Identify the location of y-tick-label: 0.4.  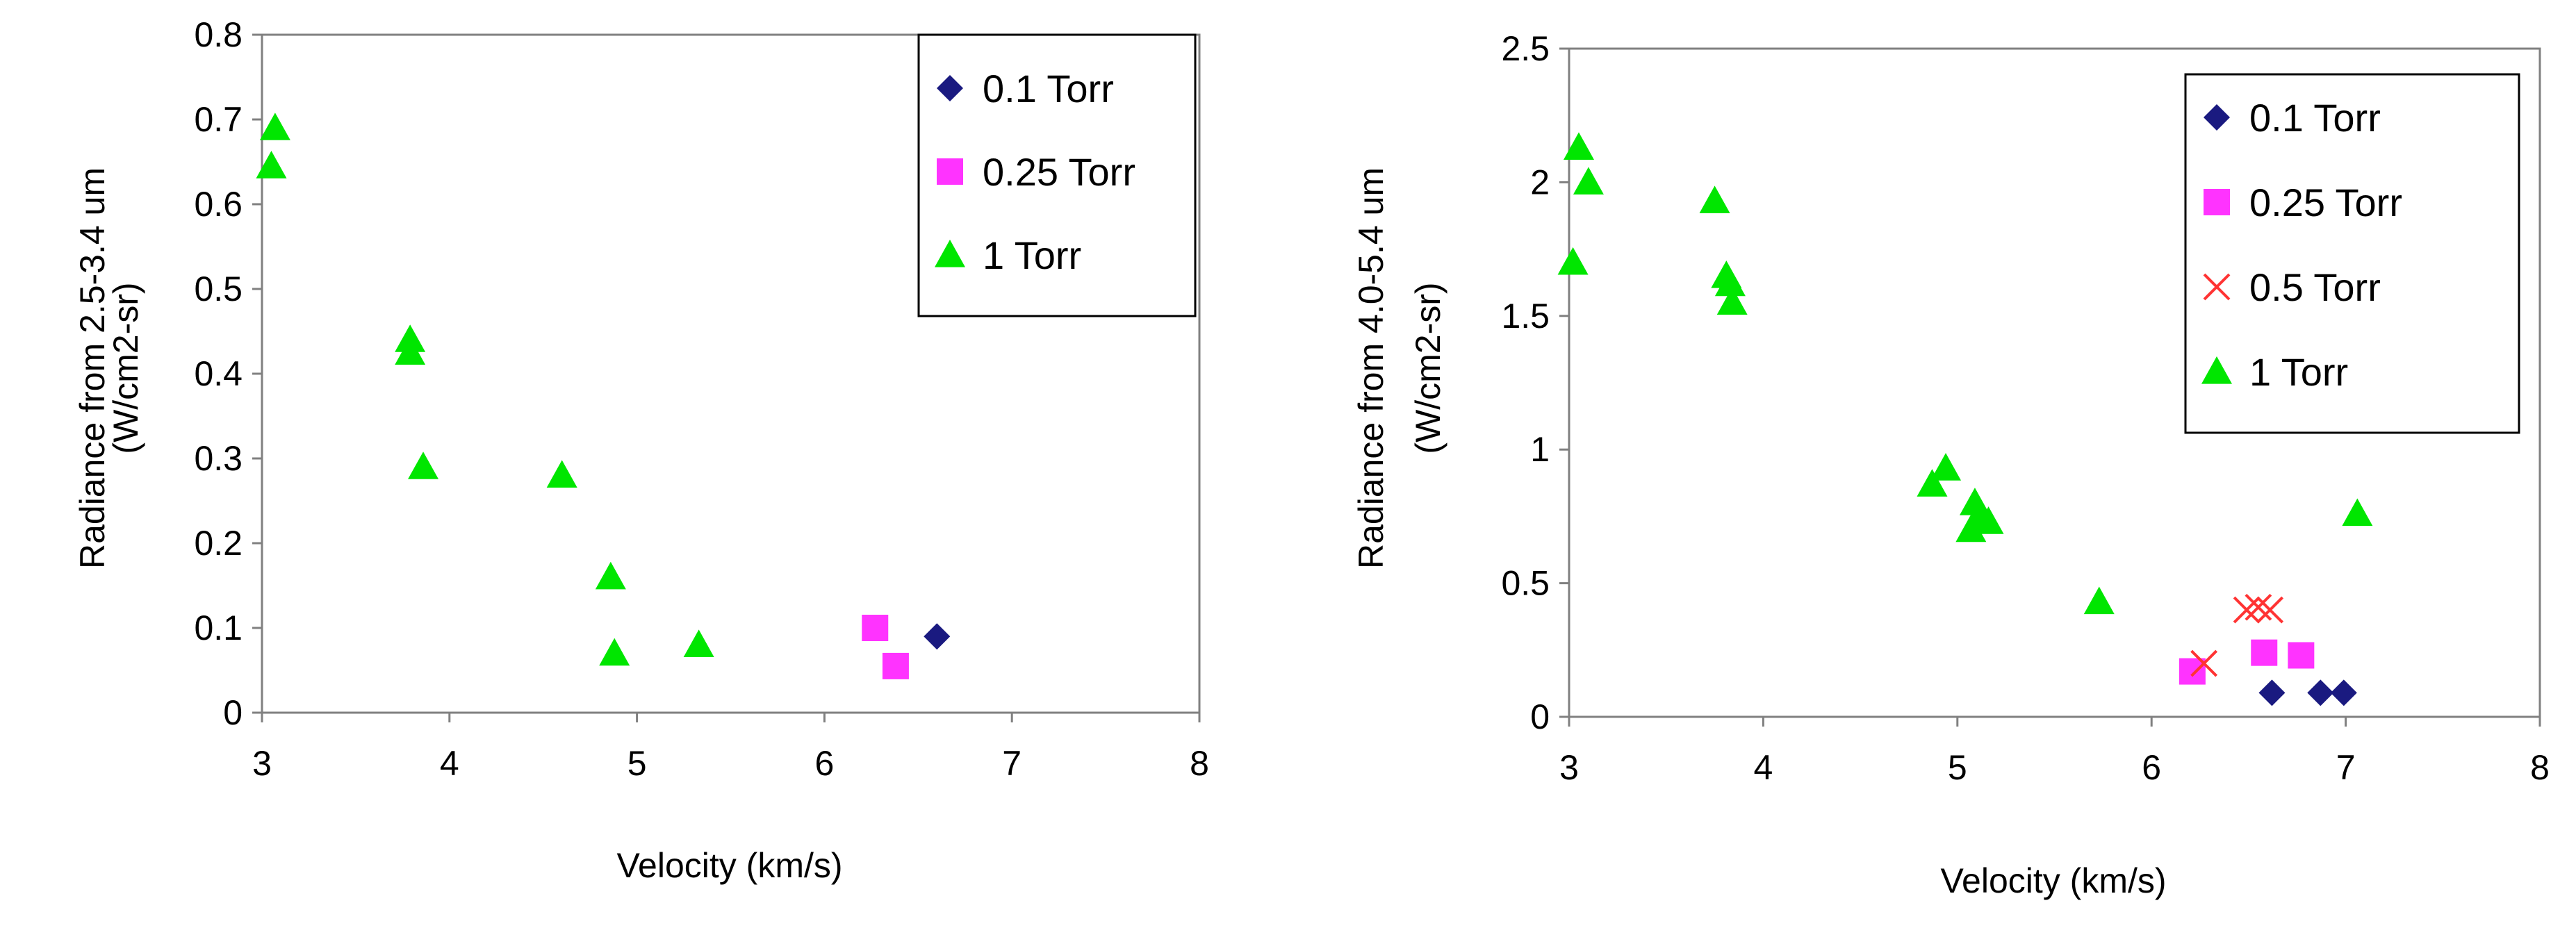
(218, 374).